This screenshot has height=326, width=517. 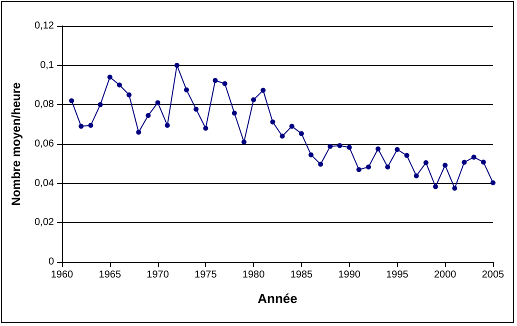 I want to click on x-tick-label: 1970, so click(x=158, y=275).